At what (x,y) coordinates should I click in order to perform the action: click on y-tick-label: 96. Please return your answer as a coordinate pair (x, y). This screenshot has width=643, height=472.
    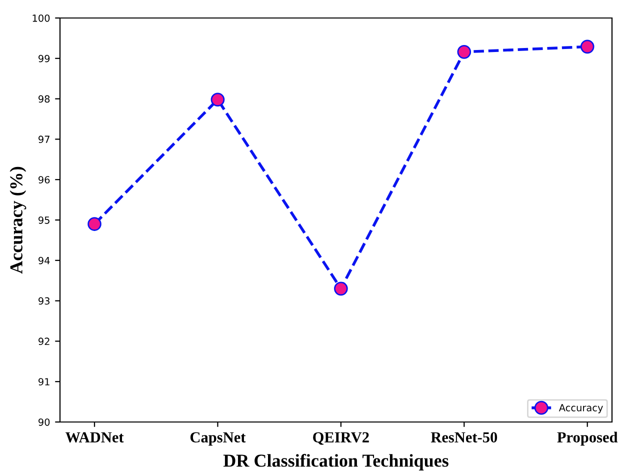
    Looking at the image, I should click on (44, 180).